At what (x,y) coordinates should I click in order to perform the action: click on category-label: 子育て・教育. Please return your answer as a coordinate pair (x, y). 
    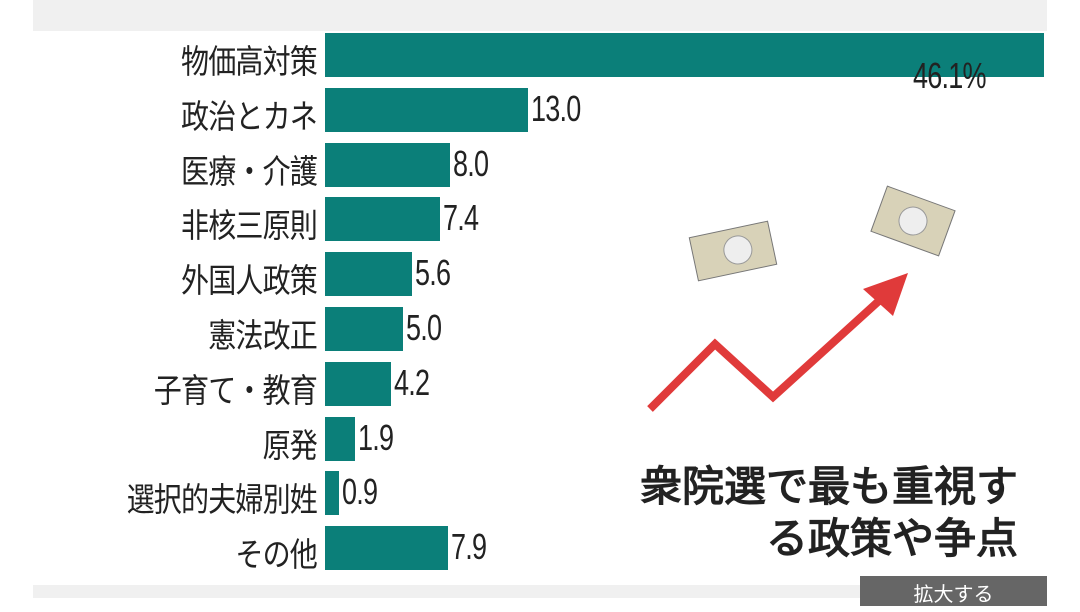
    Looking at the image, I should click on (235, 390).